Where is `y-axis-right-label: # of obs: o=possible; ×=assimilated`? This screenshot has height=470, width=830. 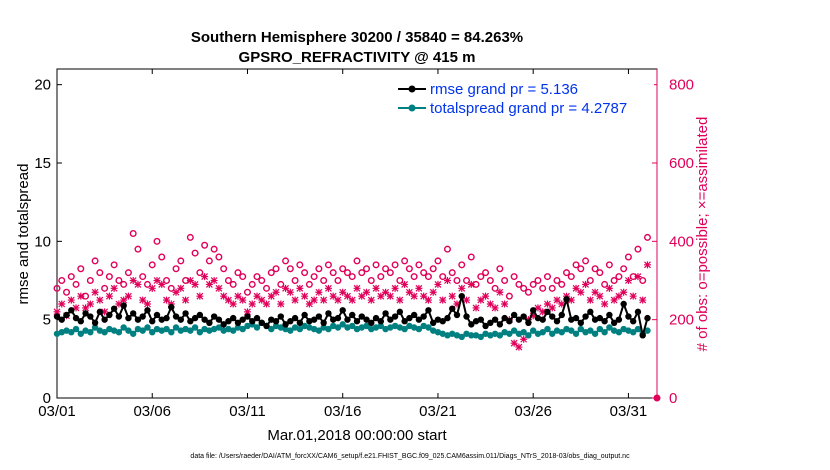
y-axis-right-label: # of obs: o=possible; ×=assimilated is located at coordinates (702, 234).